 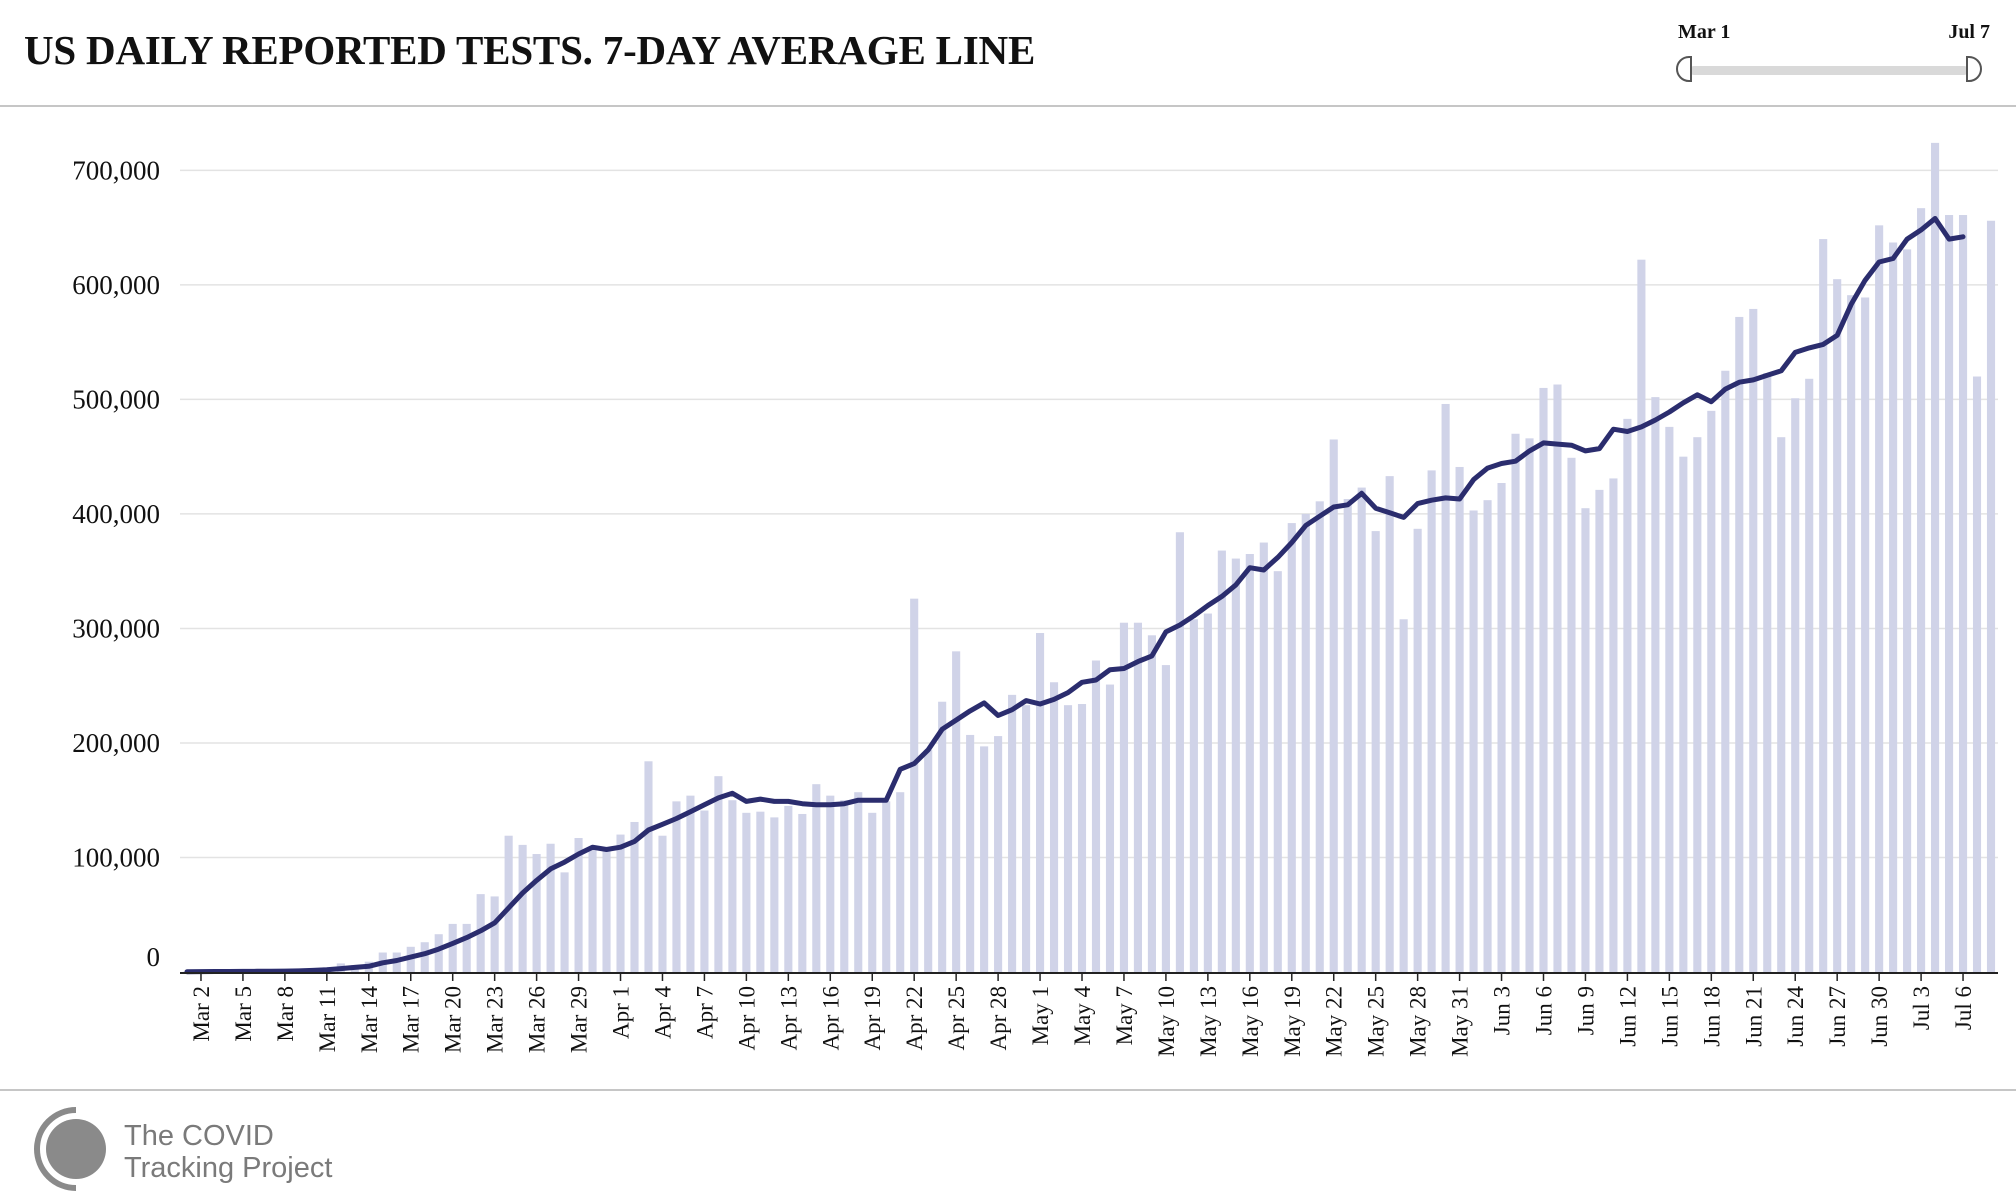 What do you see at coordinates (872, 1018) in the screenshot?
I see `x-tick-label: Apr 19` at bounding box center [872, 1018].